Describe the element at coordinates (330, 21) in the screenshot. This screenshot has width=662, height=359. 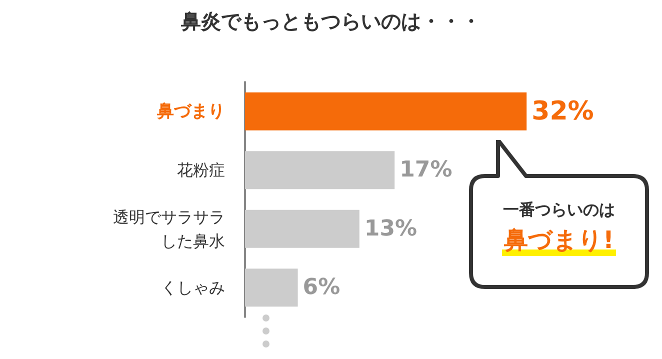
I see `chart-title: 鼻炎でもっともつらいのは・・・` at that location.